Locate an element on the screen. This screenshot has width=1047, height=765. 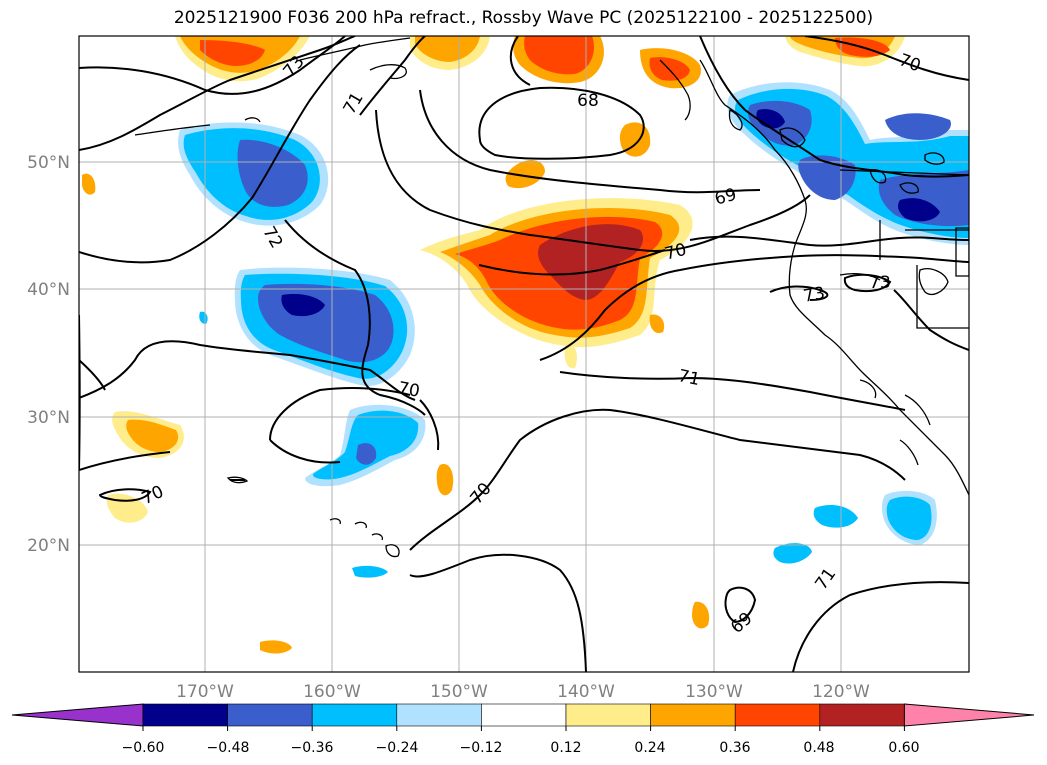
lon-label-170w: 170°W is located at coordinates (205, 692).